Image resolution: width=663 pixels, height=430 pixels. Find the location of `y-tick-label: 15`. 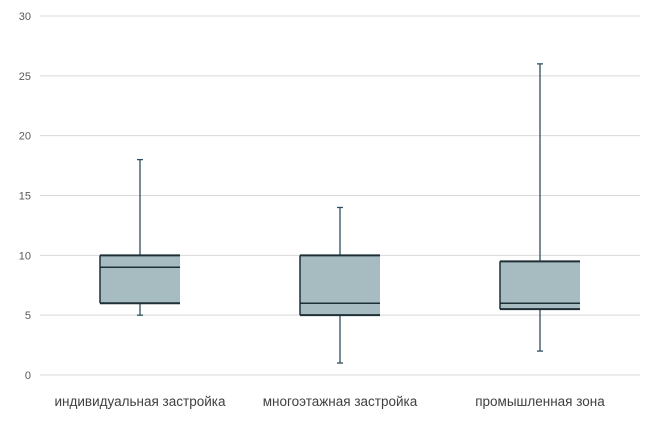

y-tick-label: 15 is located at coordinates (25, 197).